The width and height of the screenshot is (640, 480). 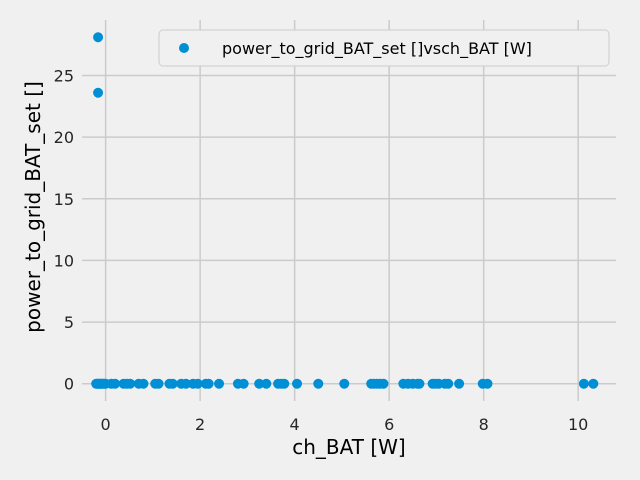 I want to click on x-tick-label: 10, so click(x=578, y=424).